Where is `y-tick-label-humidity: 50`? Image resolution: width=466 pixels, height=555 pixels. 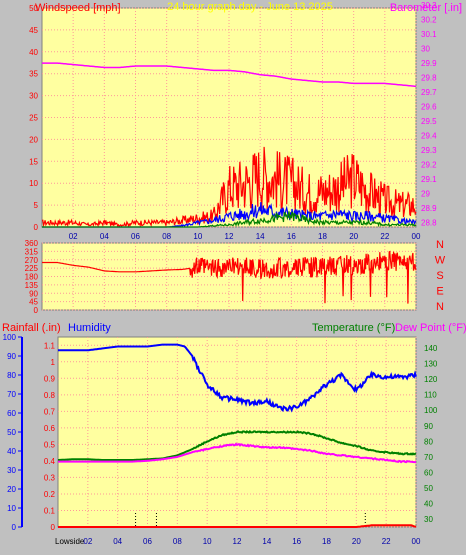 y-tick-label-humidity: 50 is located at coordinates (11, 432).